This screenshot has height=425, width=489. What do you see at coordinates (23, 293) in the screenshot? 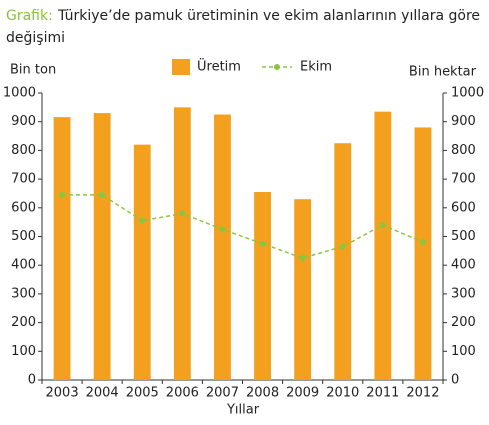
I see `y-tick-label: 300` at bounding box center [23, 293].